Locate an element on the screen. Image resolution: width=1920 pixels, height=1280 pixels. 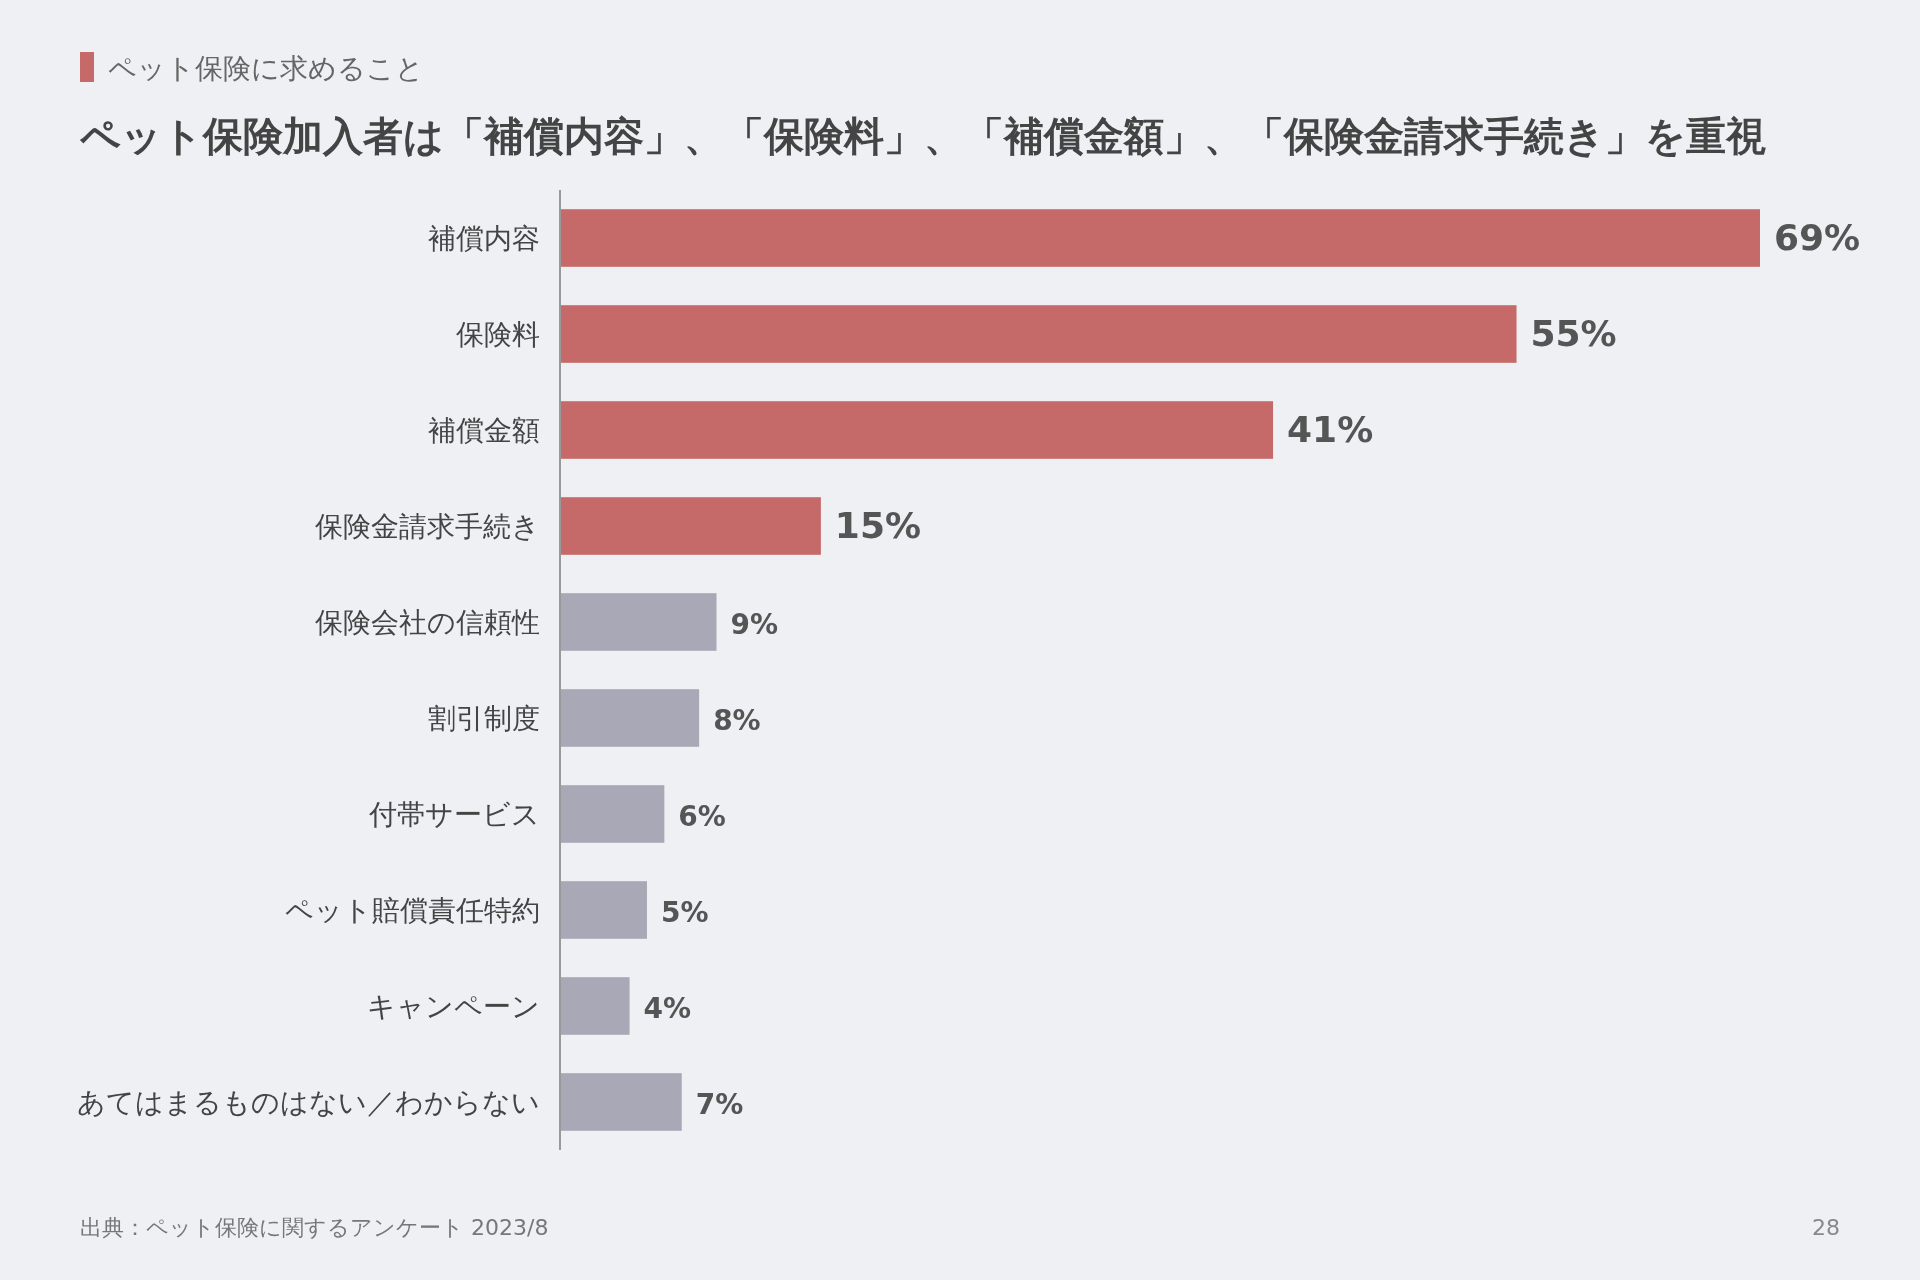
data-label: 9% is located at coordinates (754, 624).